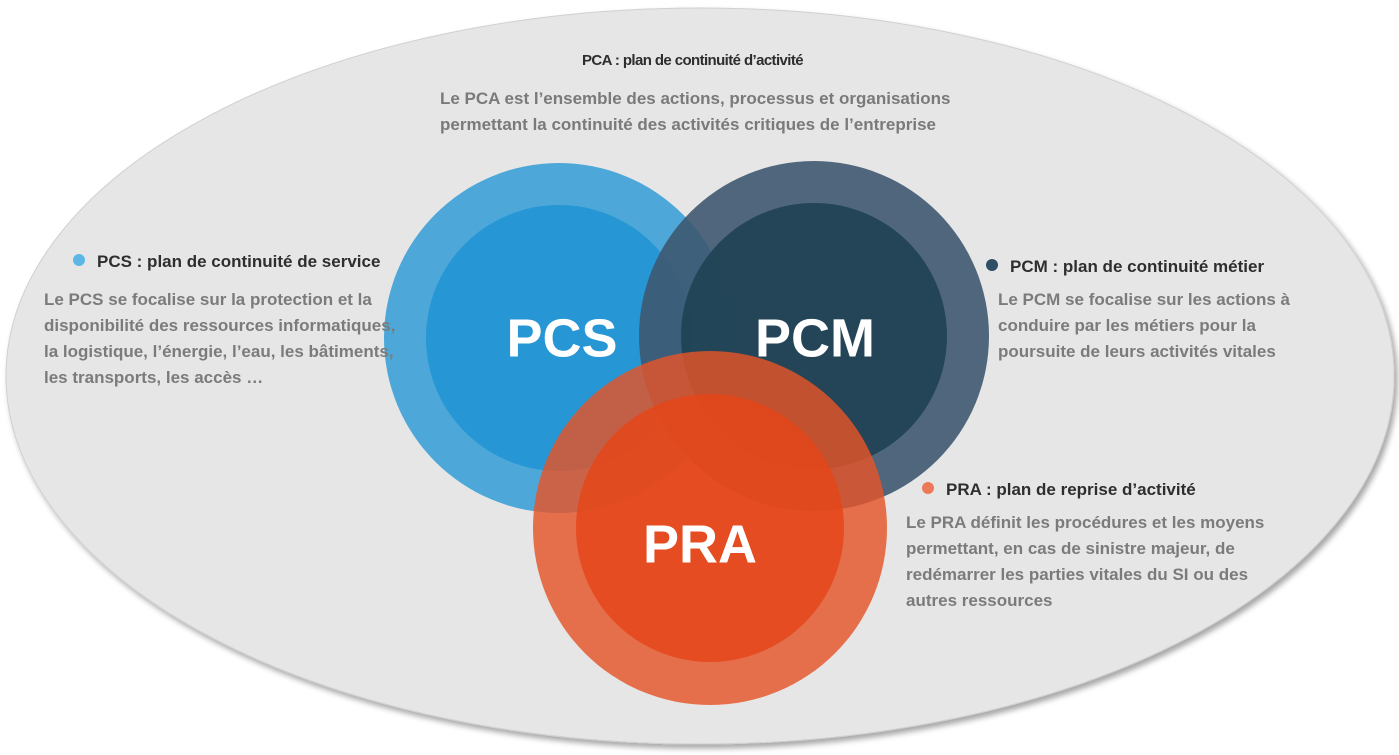 The width and height of the screenshot is (1399, 755). I want to click on pcs-circle-label: PCS, so click(561, 338).